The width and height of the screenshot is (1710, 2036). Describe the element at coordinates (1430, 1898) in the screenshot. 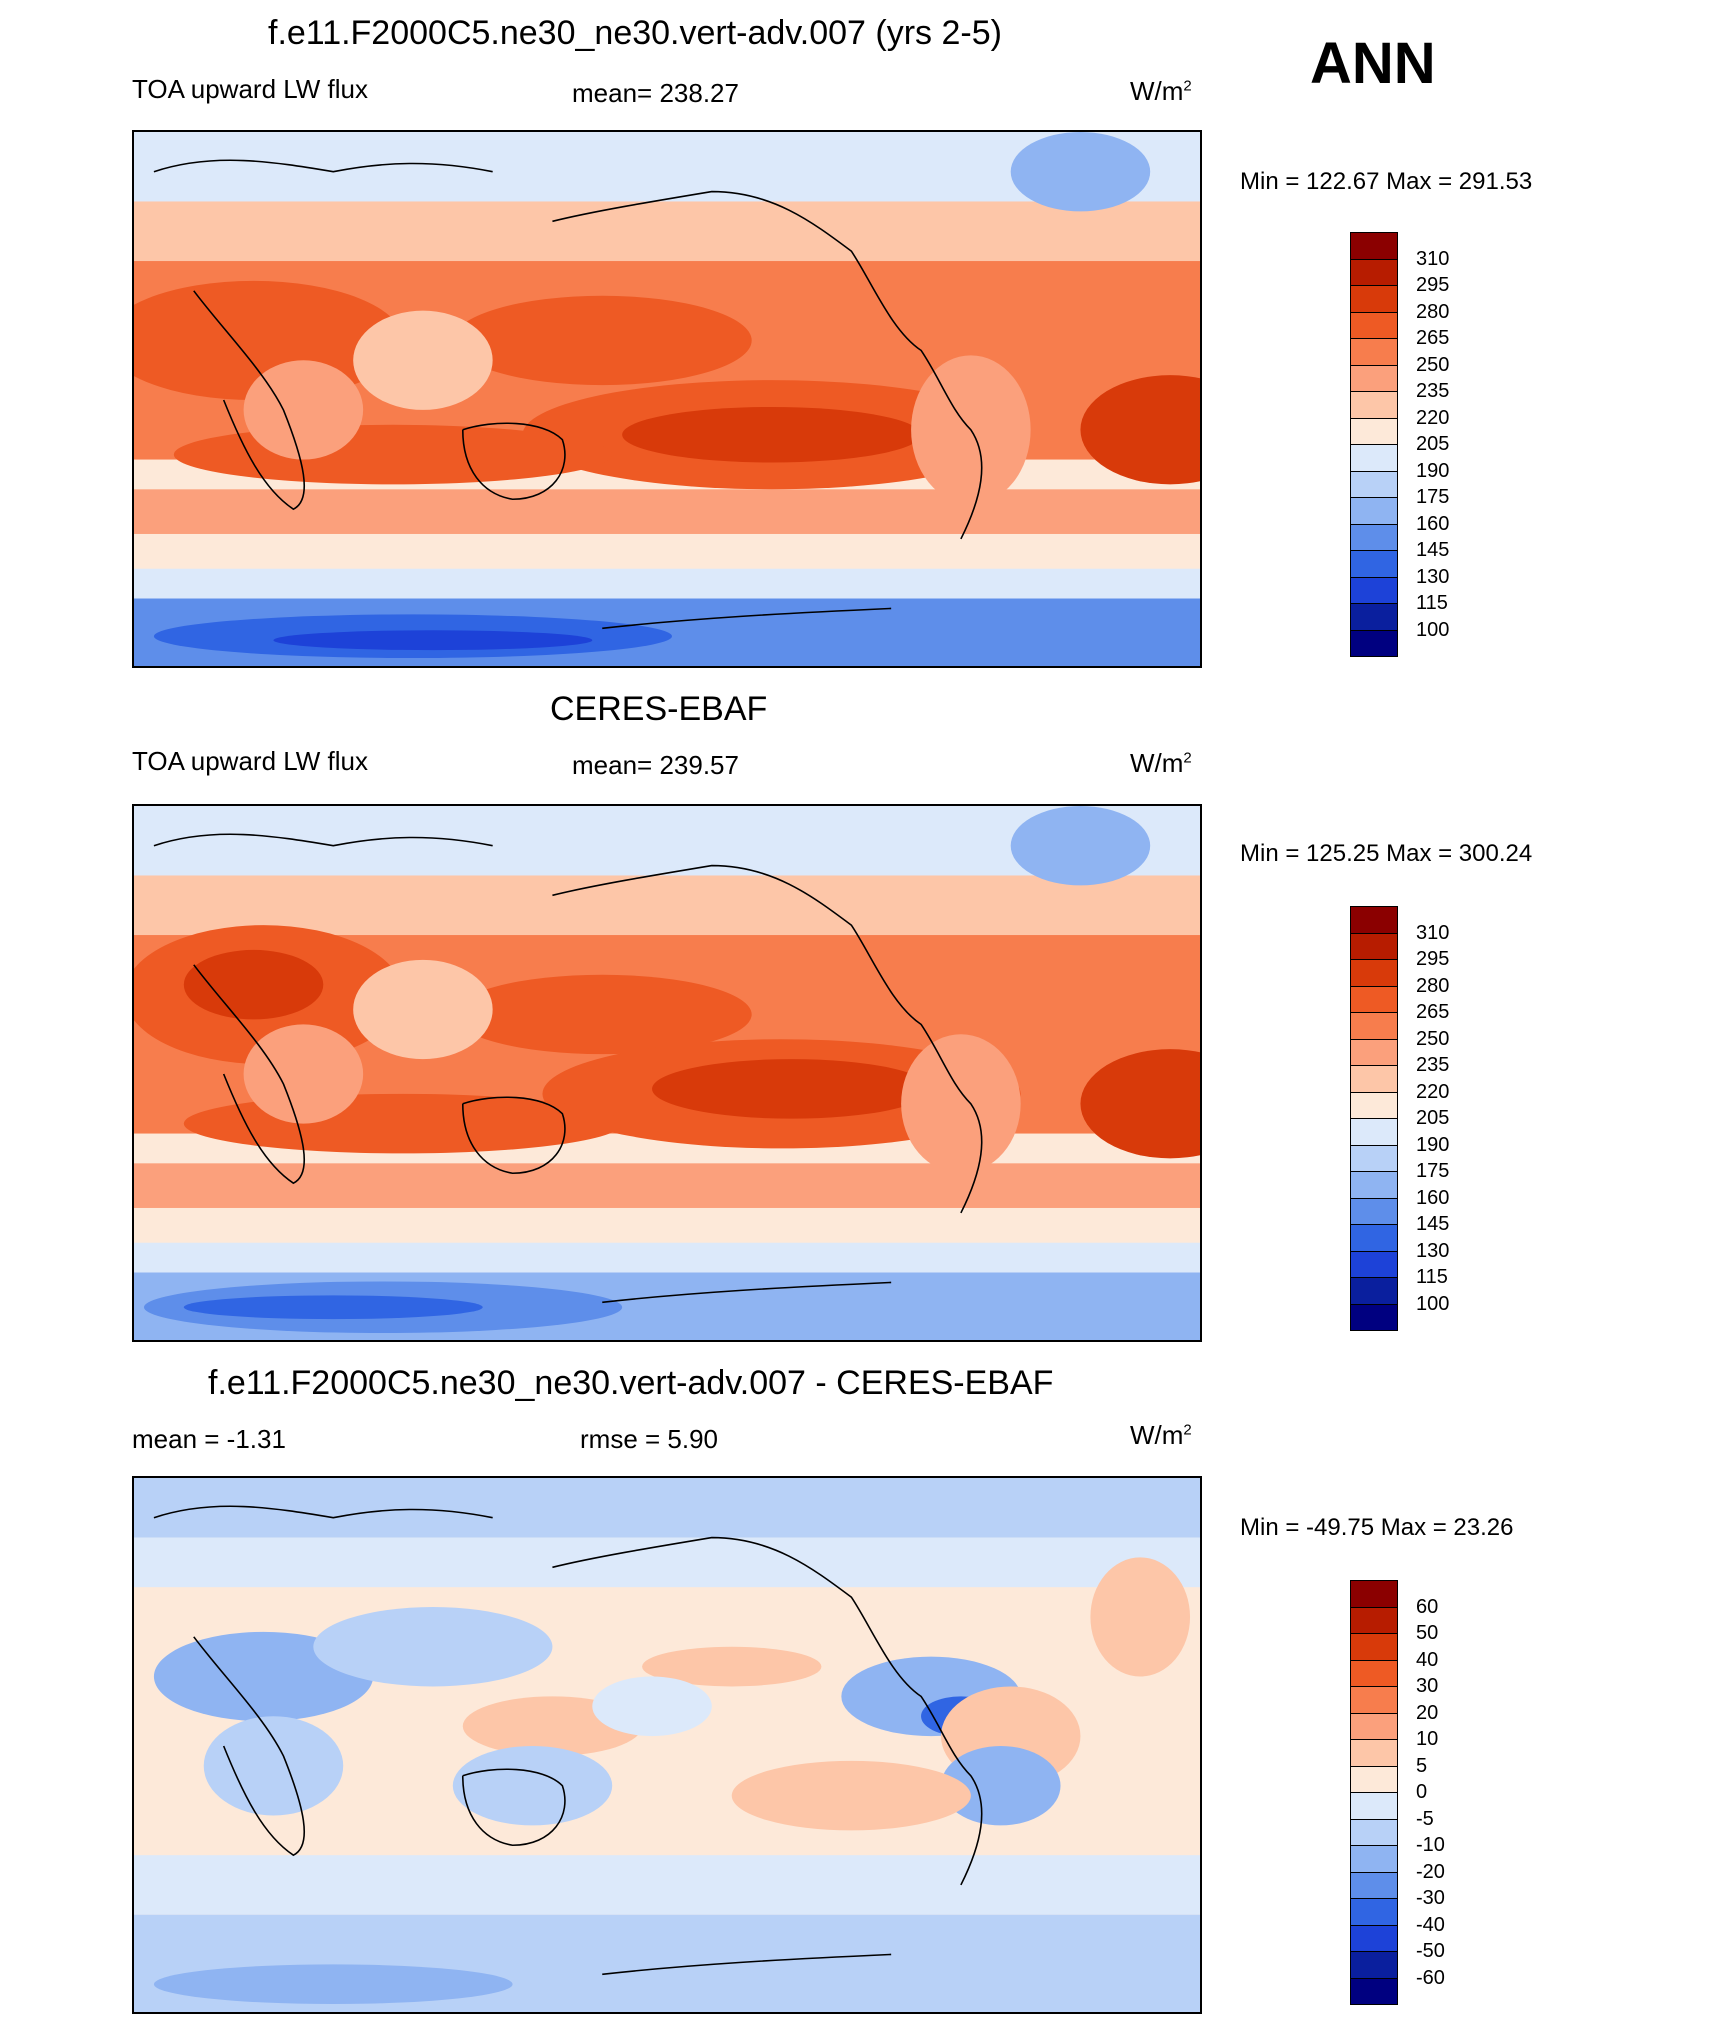

I see `colorbar-label: -30` at that location.